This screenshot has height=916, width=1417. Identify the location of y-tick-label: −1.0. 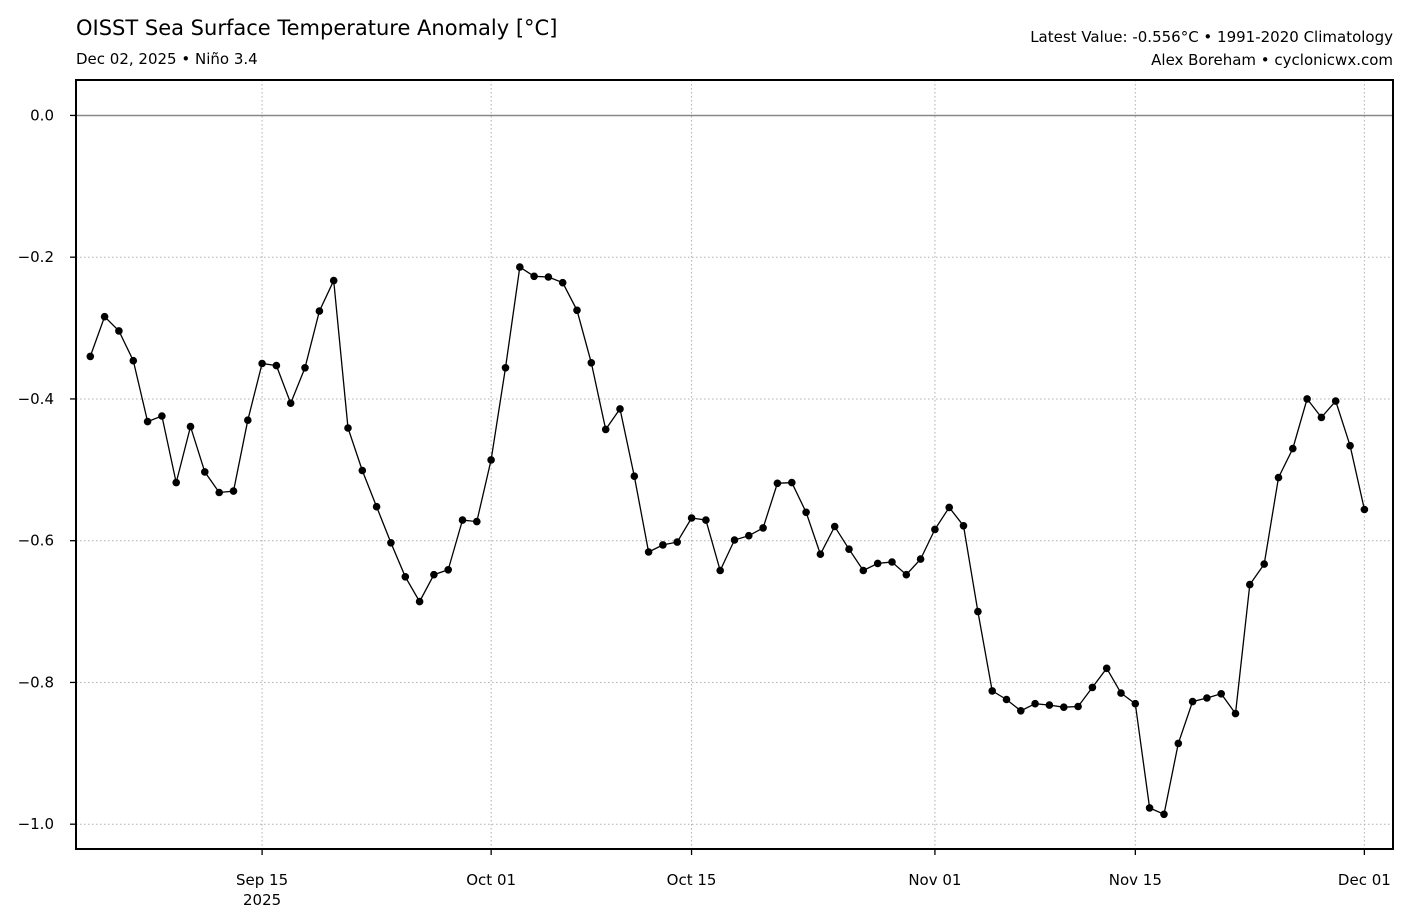
(36, 824).